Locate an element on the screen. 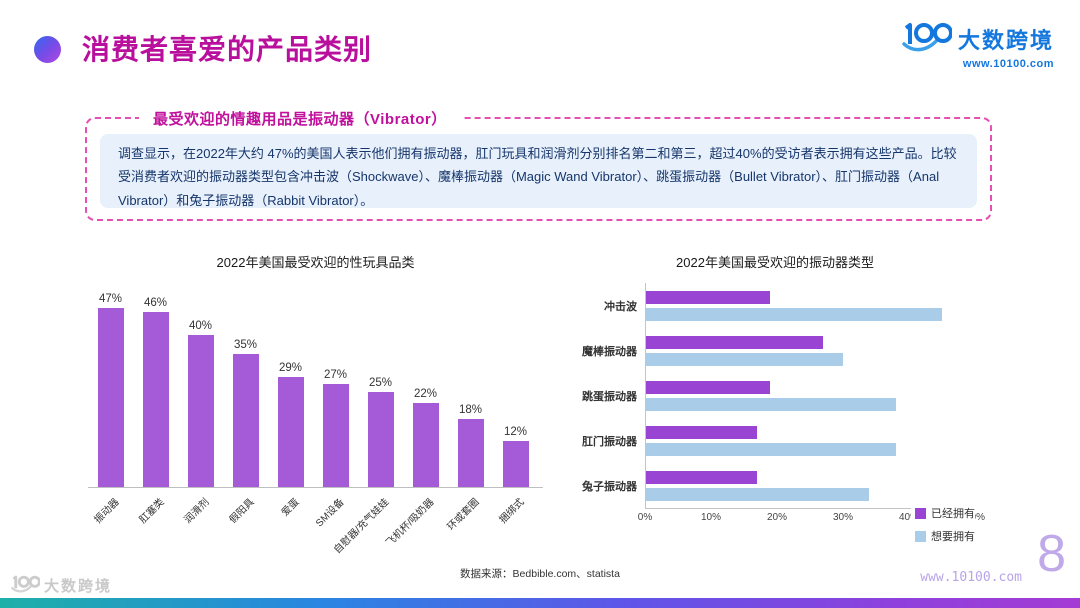 The image size is (1080, 608). legend-item: 想要拥有 is located at coordinates (945, 536).